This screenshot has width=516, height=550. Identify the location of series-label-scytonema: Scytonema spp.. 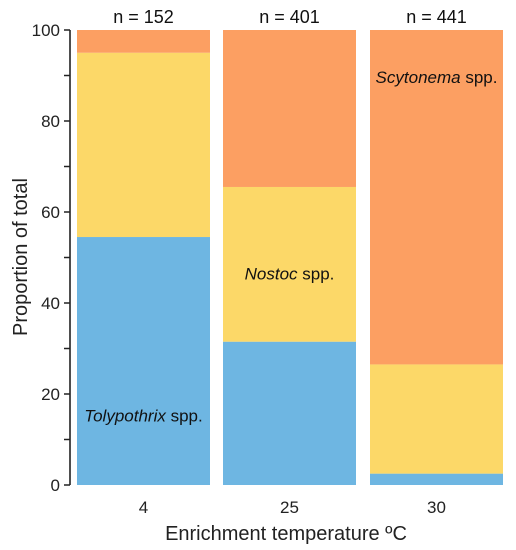
(437, 77).